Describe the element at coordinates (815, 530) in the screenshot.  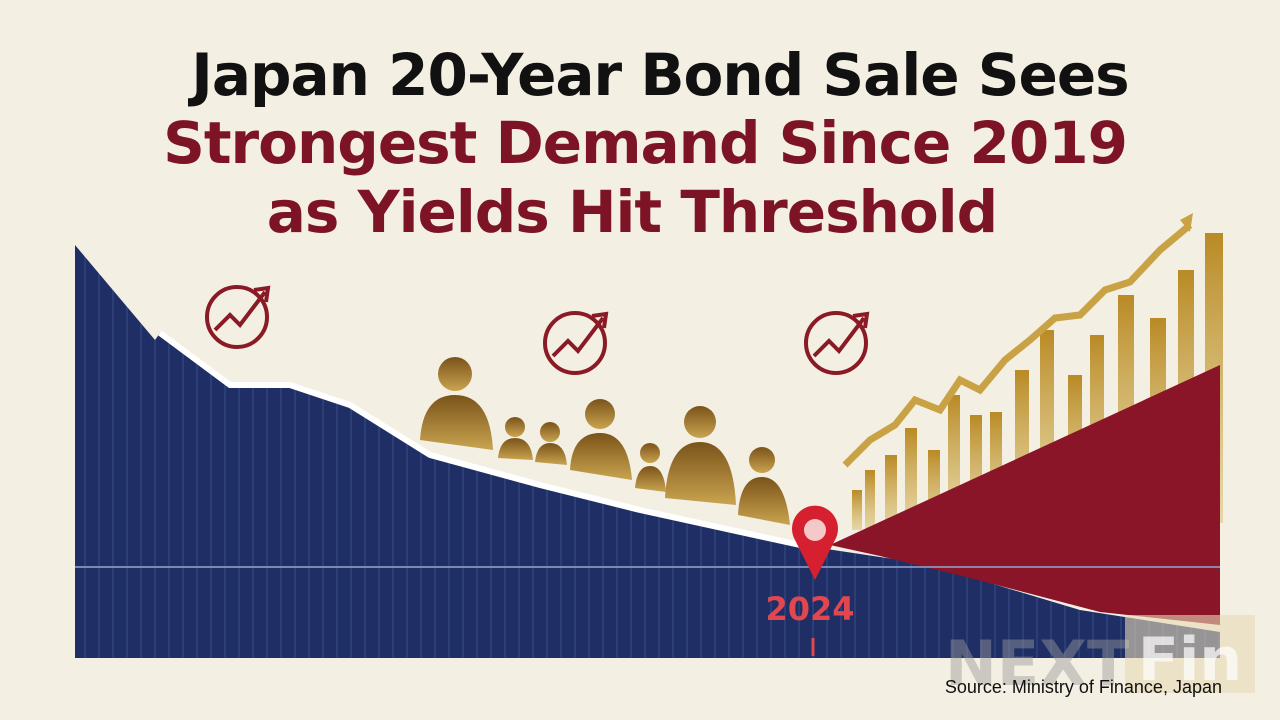
I see `location-pin-dot` at that location.